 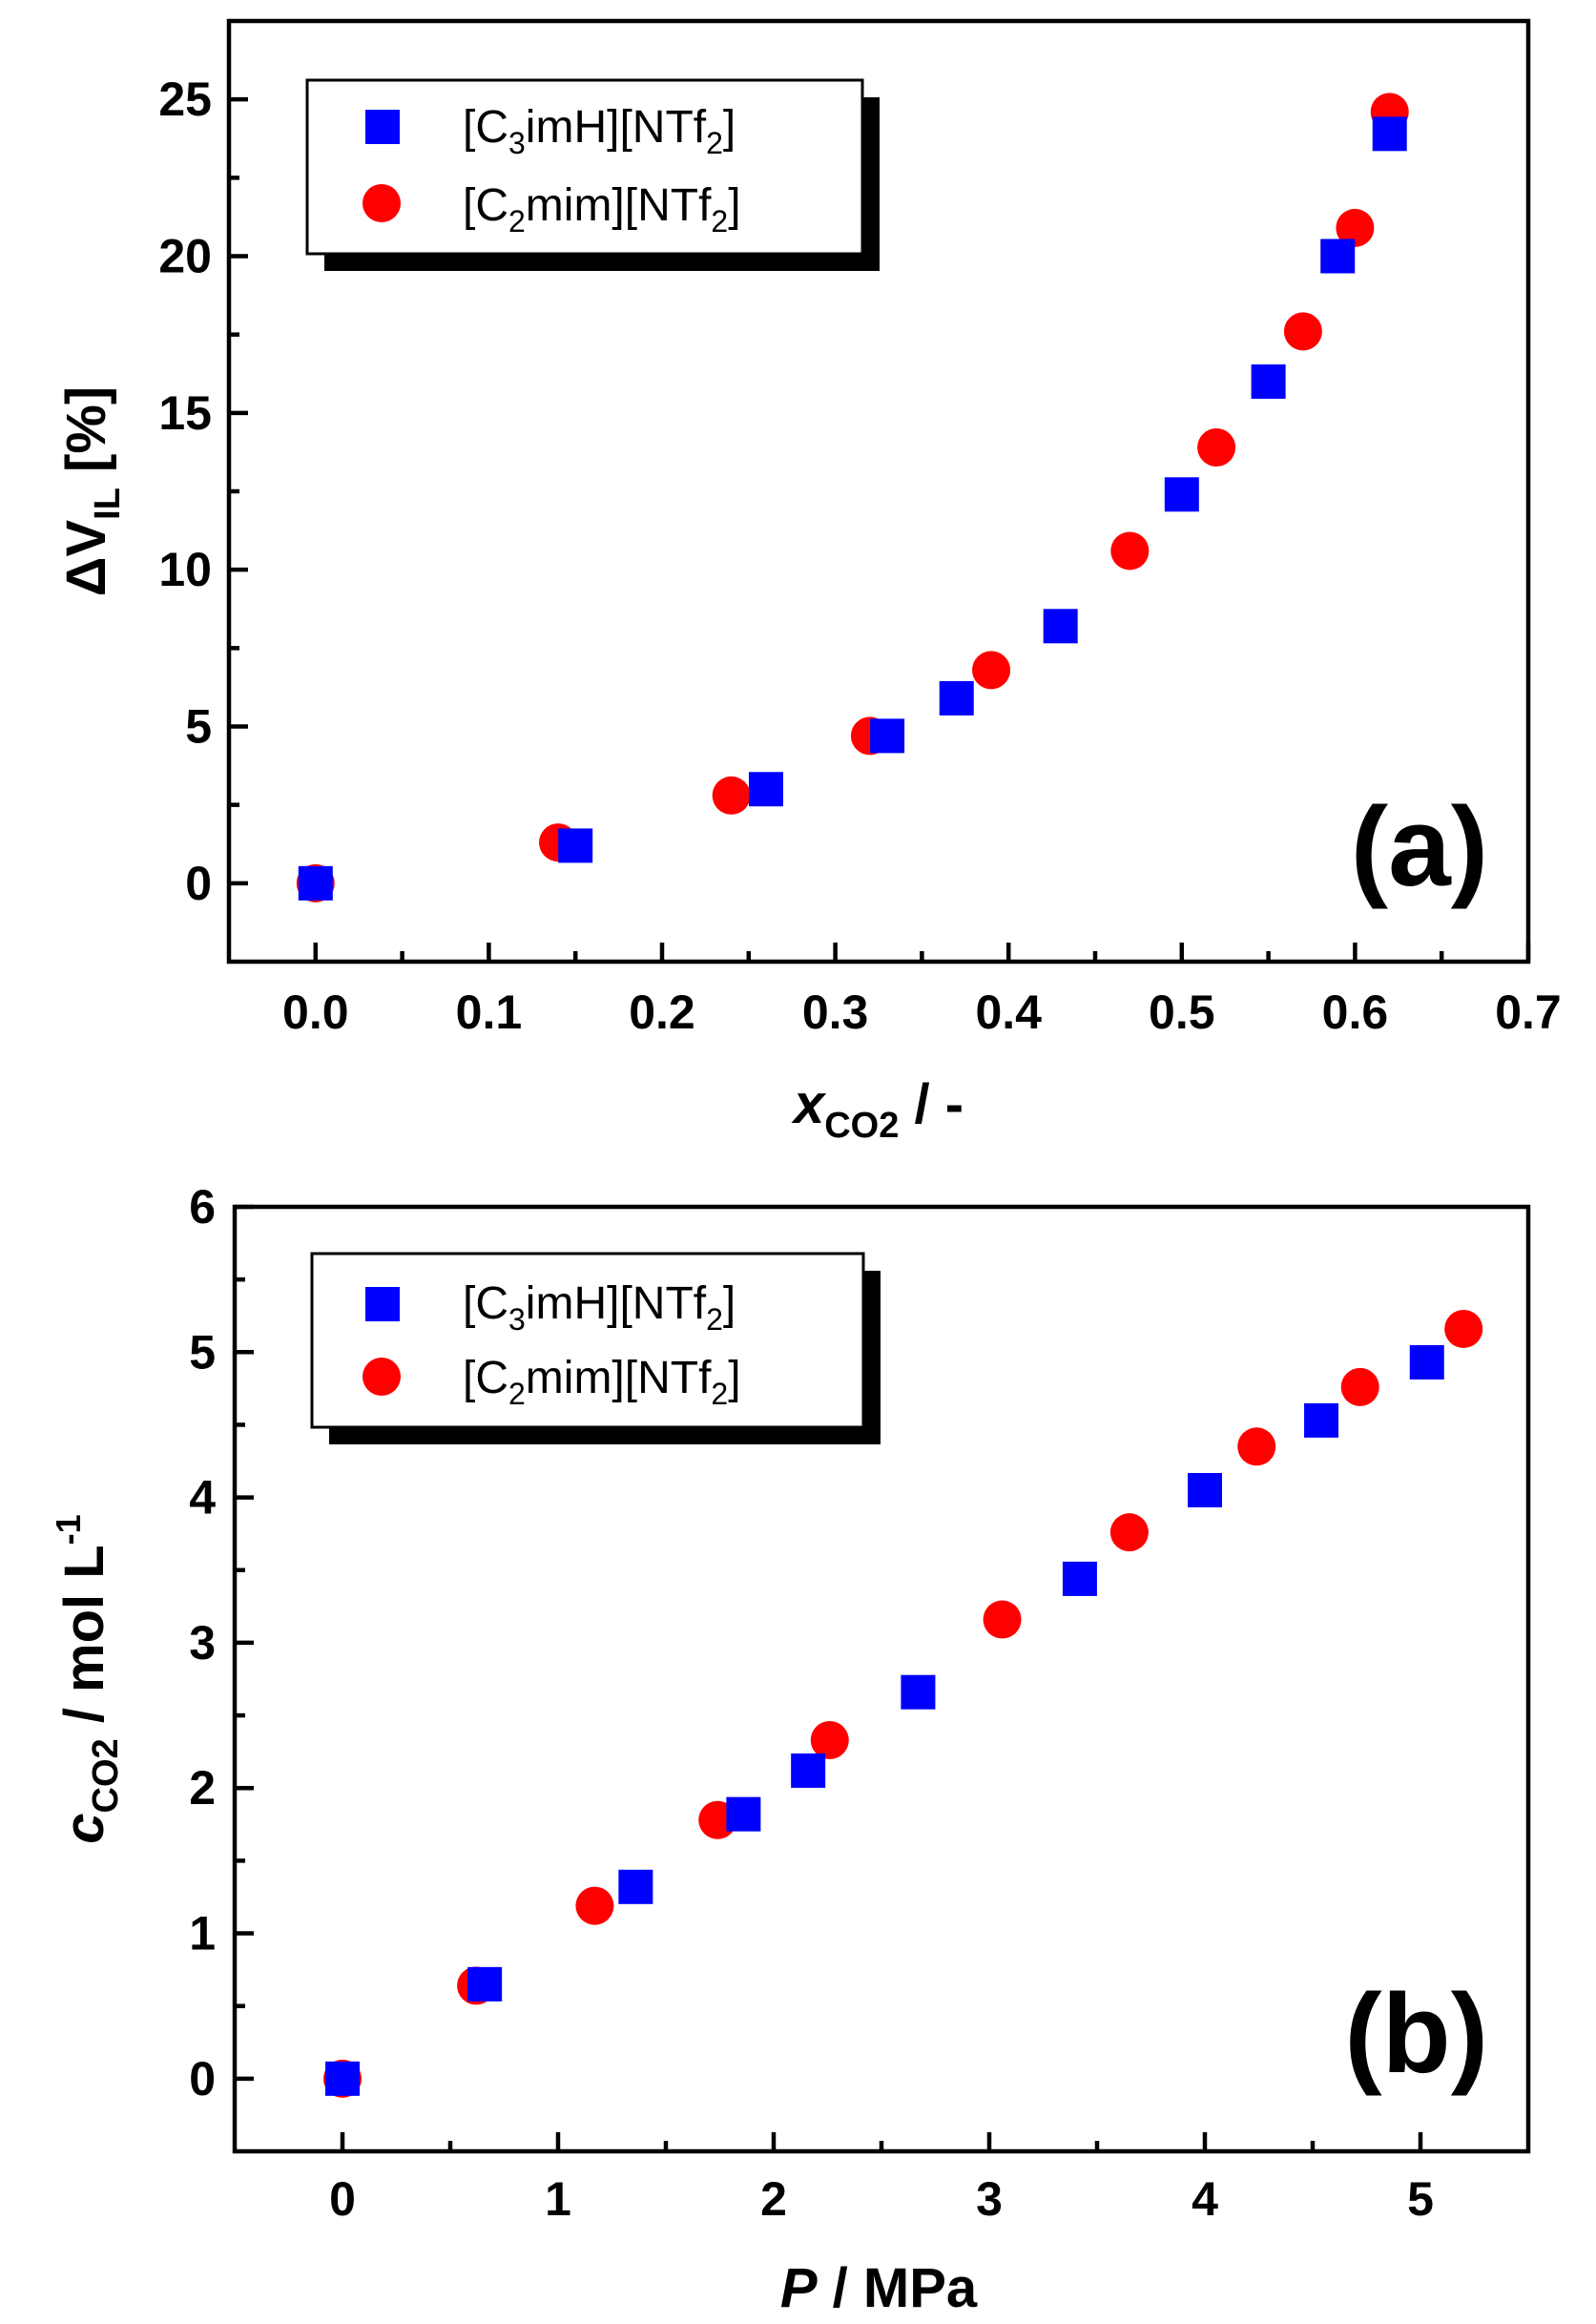 I want to click on x-tick-label: 0.0, so click(x=316, y=1012).